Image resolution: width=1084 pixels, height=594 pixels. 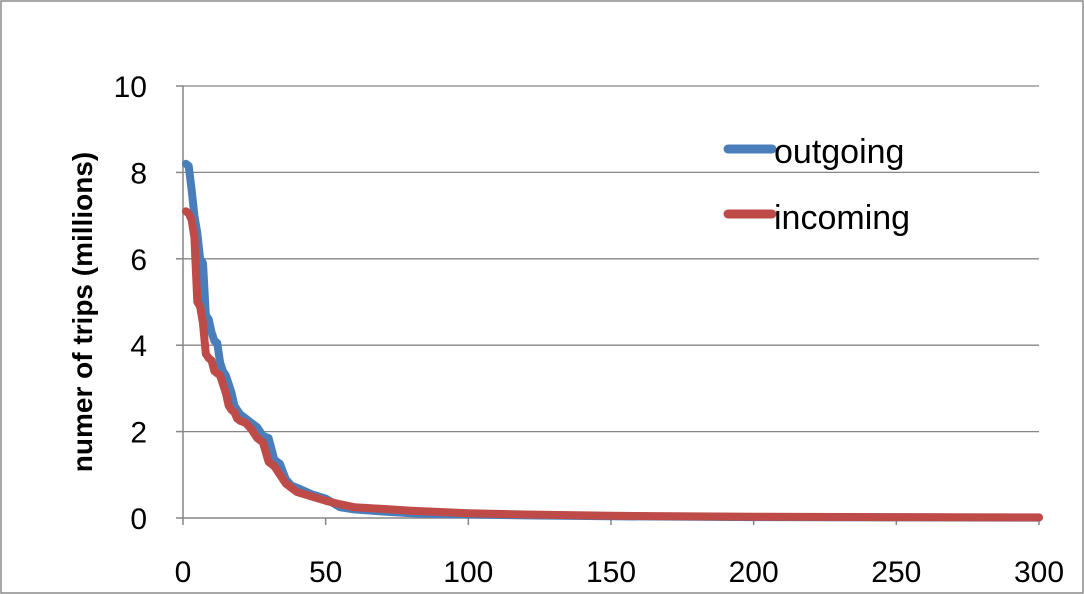 I want to click on y-tick-label-10: 10, so click(x=130, y=87).